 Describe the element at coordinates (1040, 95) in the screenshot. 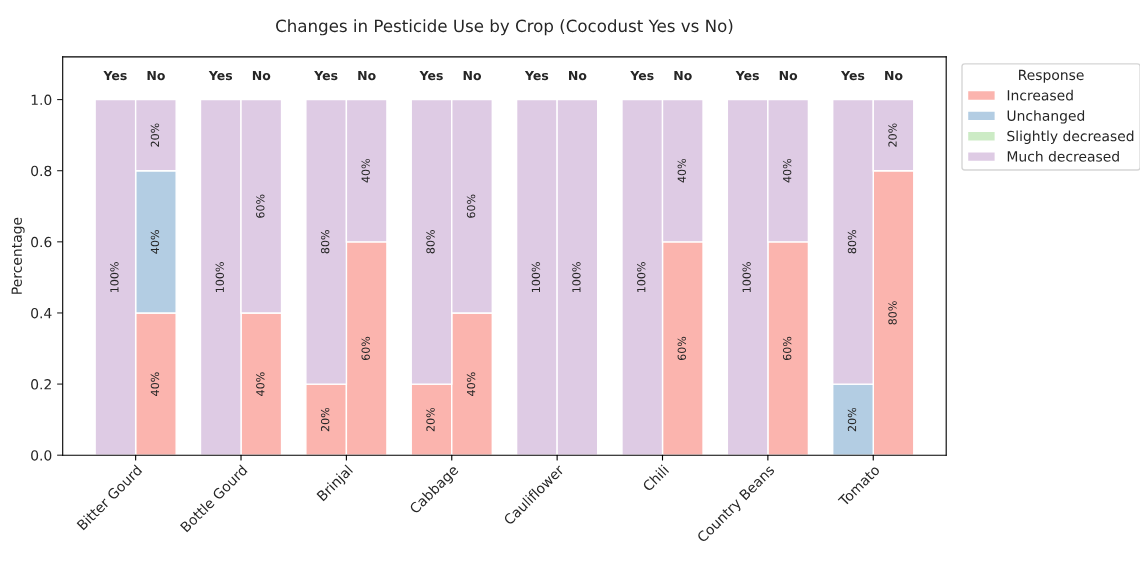

I see `legend-label: Increased` at that location.